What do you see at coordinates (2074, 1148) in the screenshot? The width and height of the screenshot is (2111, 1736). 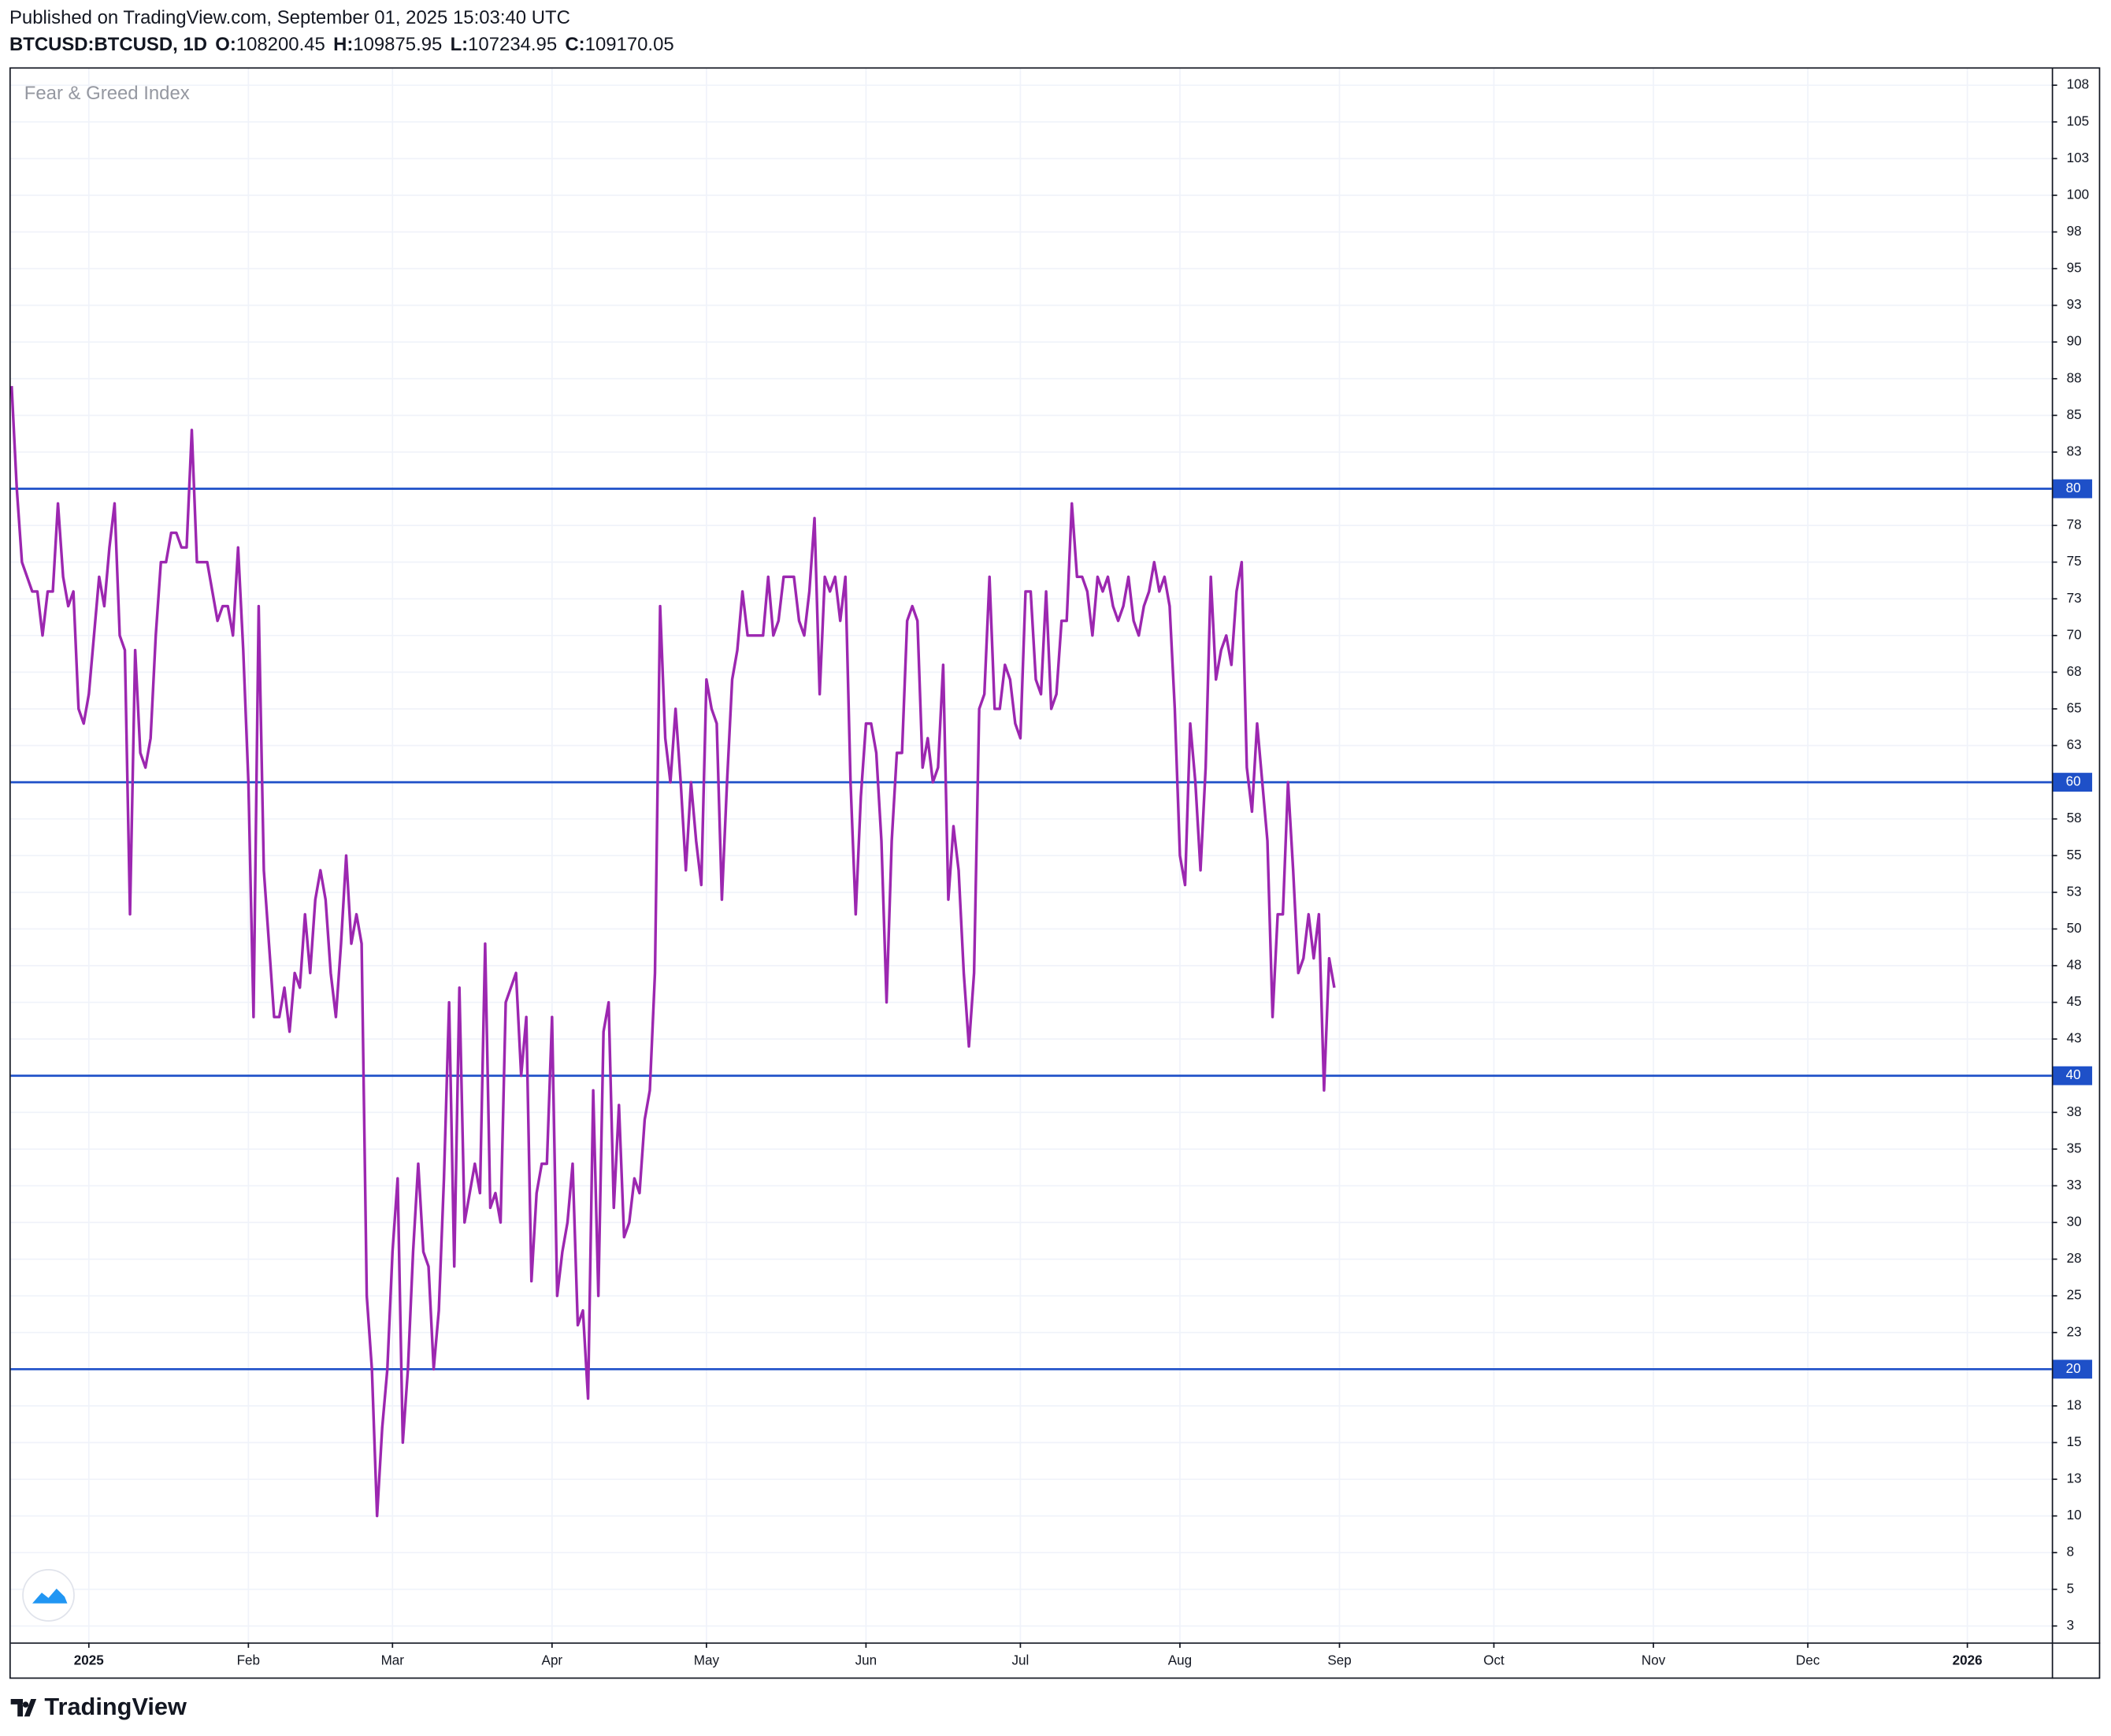 I see `y-tick-label: 35` at bounding box center [2074, 1148].